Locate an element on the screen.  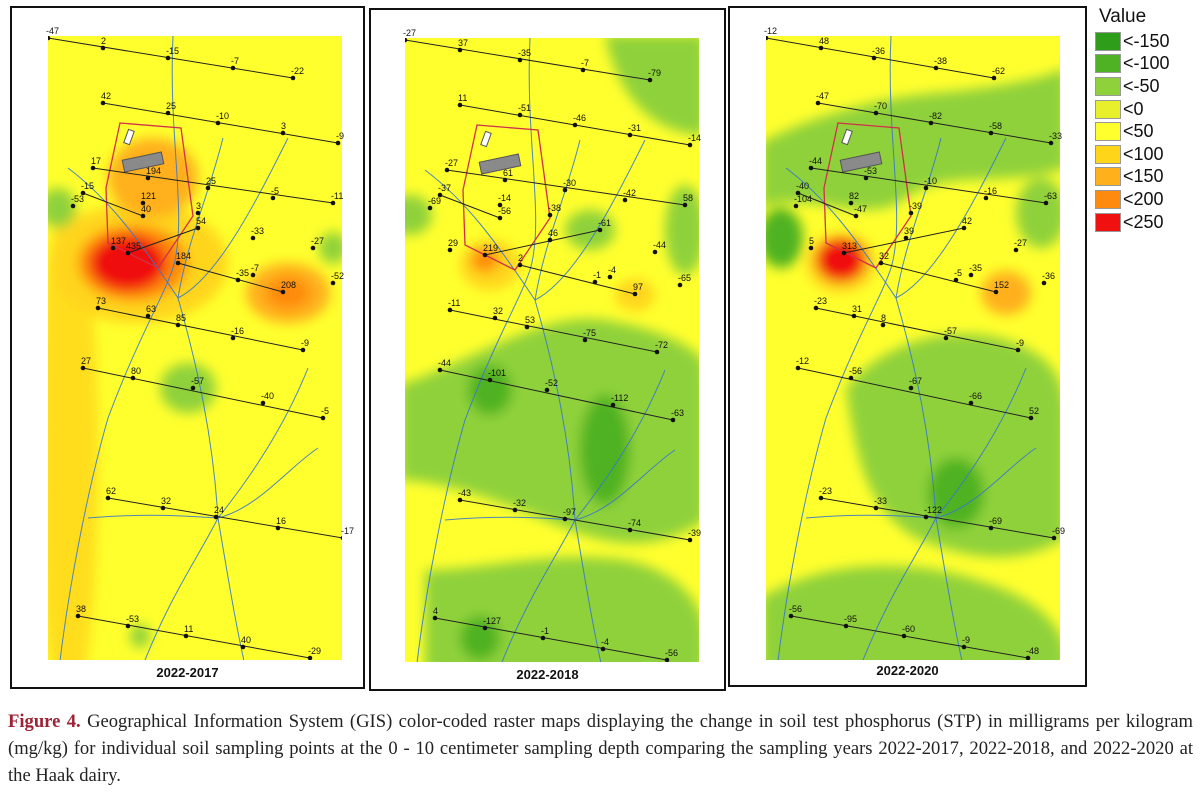
sample-value-label: -95 is located at coordinates (850, 619).